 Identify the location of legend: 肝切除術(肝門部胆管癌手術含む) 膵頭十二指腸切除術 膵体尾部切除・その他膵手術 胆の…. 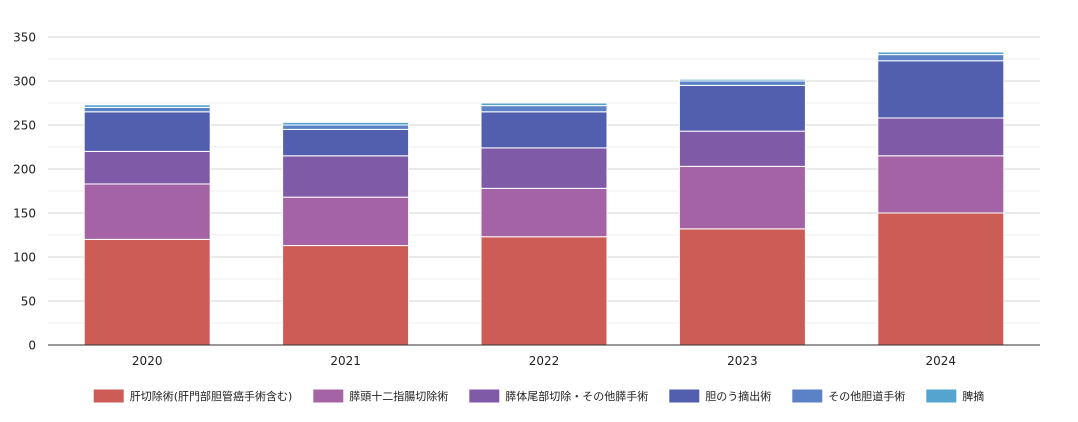
(538, 396).